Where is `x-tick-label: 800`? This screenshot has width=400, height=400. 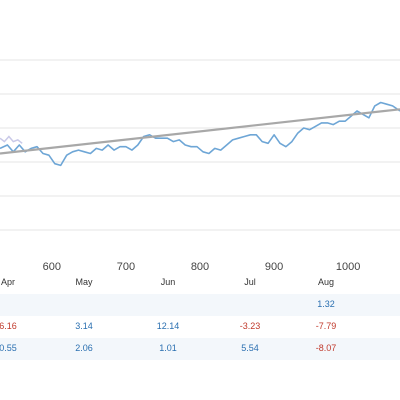 x-tick-label: 800 is located at coordinates (200, 267).